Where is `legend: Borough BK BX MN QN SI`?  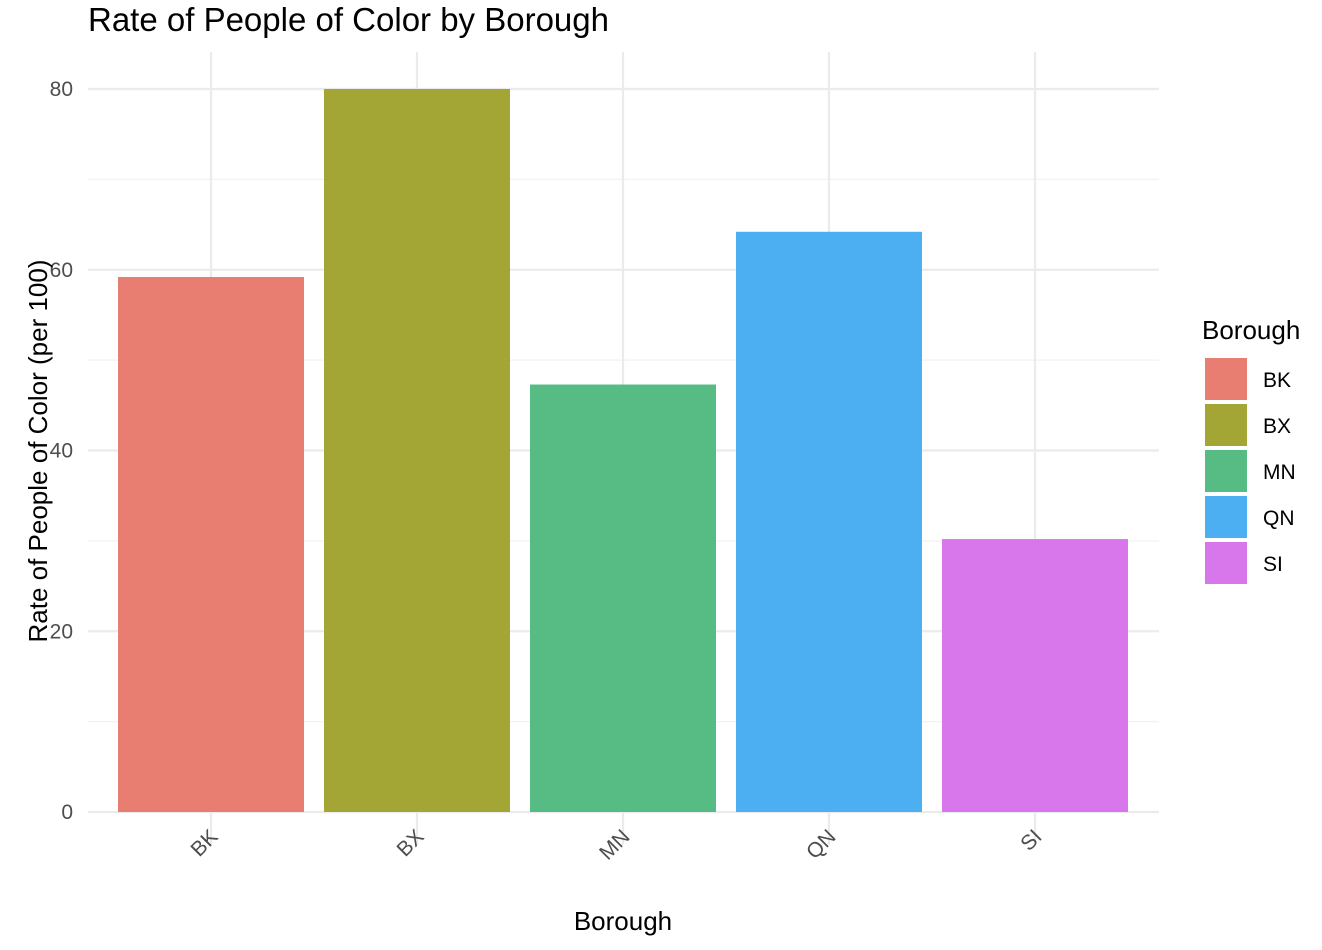 legend: Borough BK BX MN QN SI is located at coordinates (1251, 449).